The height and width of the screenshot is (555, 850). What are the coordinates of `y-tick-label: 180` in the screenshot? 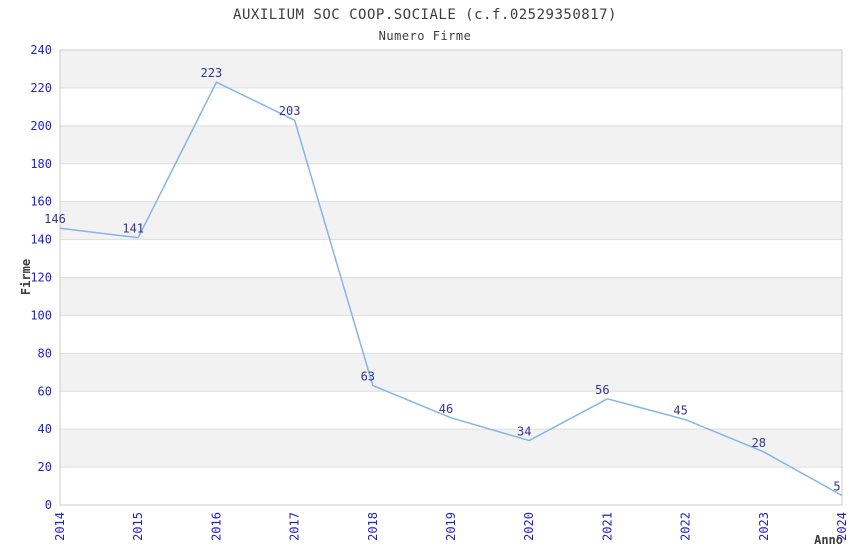 It's located at (41, 164).